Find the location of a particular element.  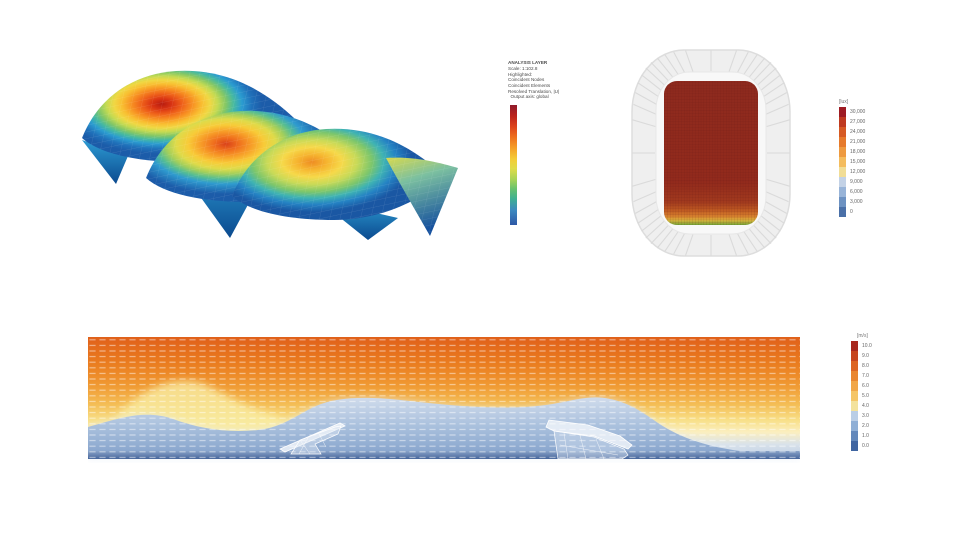

legend-tick-label: 15,000 is located at coordinates (858, 161).